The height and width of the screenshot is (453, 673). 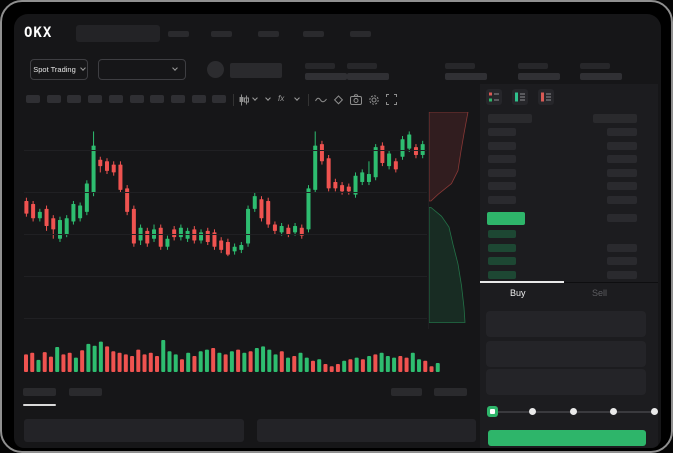 What do you see at coordinates (118, 33) in the screenshot?
I see `search-input` at bounding box center [118, 33].